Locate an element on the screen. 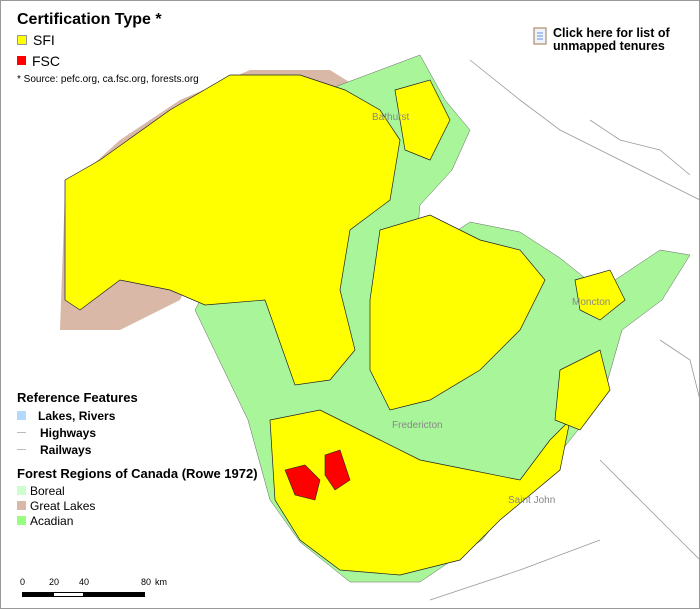 This screenshot has width=700, height=609. link-line1: Click here for list of is located at coordinates (611, 33).